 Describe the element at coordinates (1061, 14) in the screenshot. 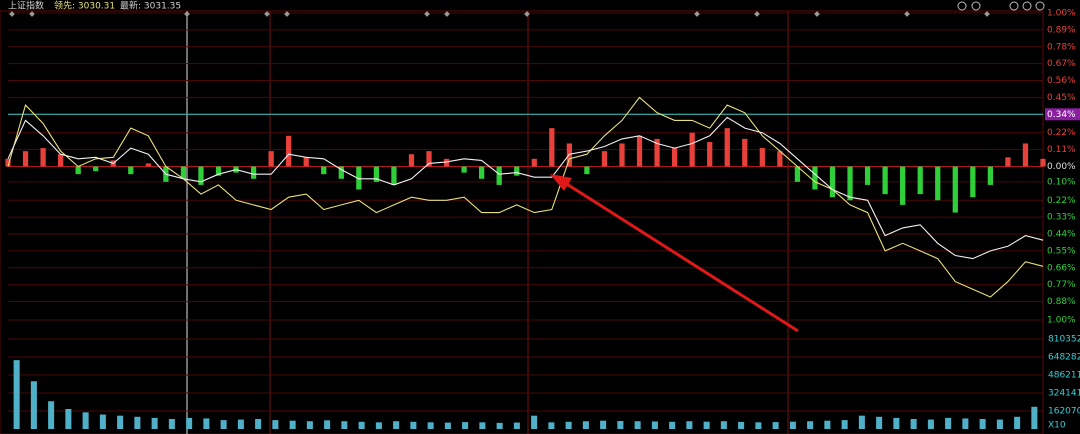

I see `y-tick-label: 1.00%` at that location.